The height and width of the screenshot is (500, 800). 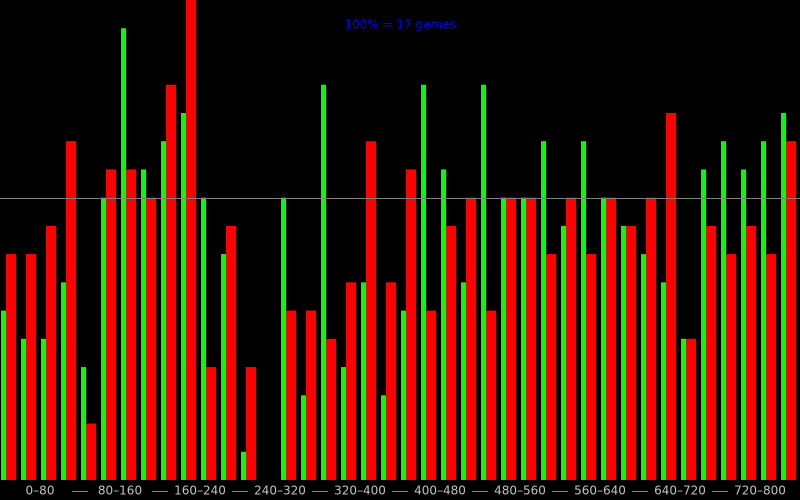 What do you see at coordinates (40, 491) in the screenshot?
I see `x-tick-label: 0–80` at bounding box center [40, 491].